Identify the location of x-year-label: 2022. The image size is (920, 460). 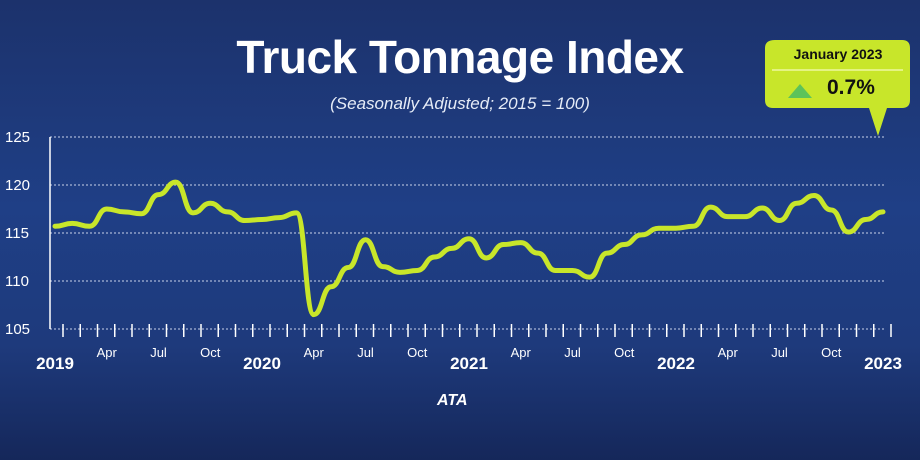
(676, 363).